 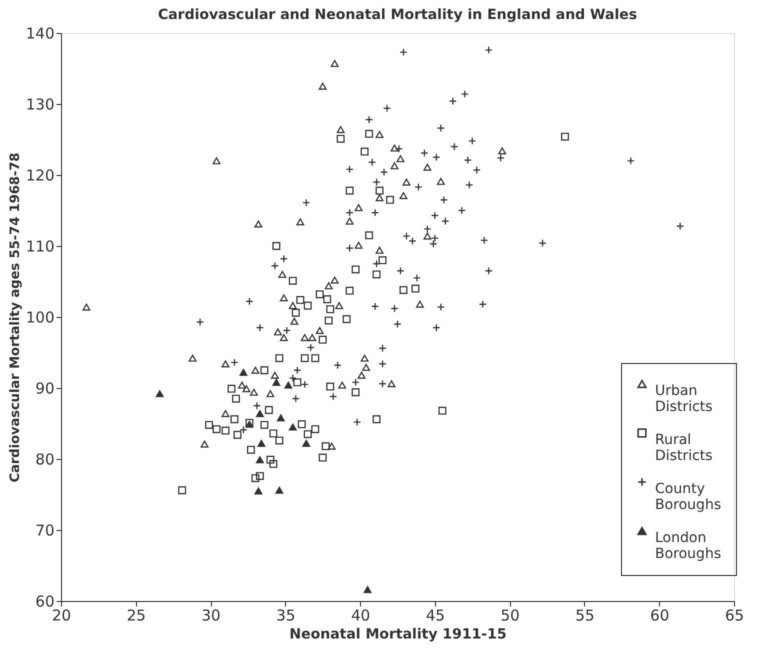 I want to click on y-tick-label: 90, so click(x=44, y=389).